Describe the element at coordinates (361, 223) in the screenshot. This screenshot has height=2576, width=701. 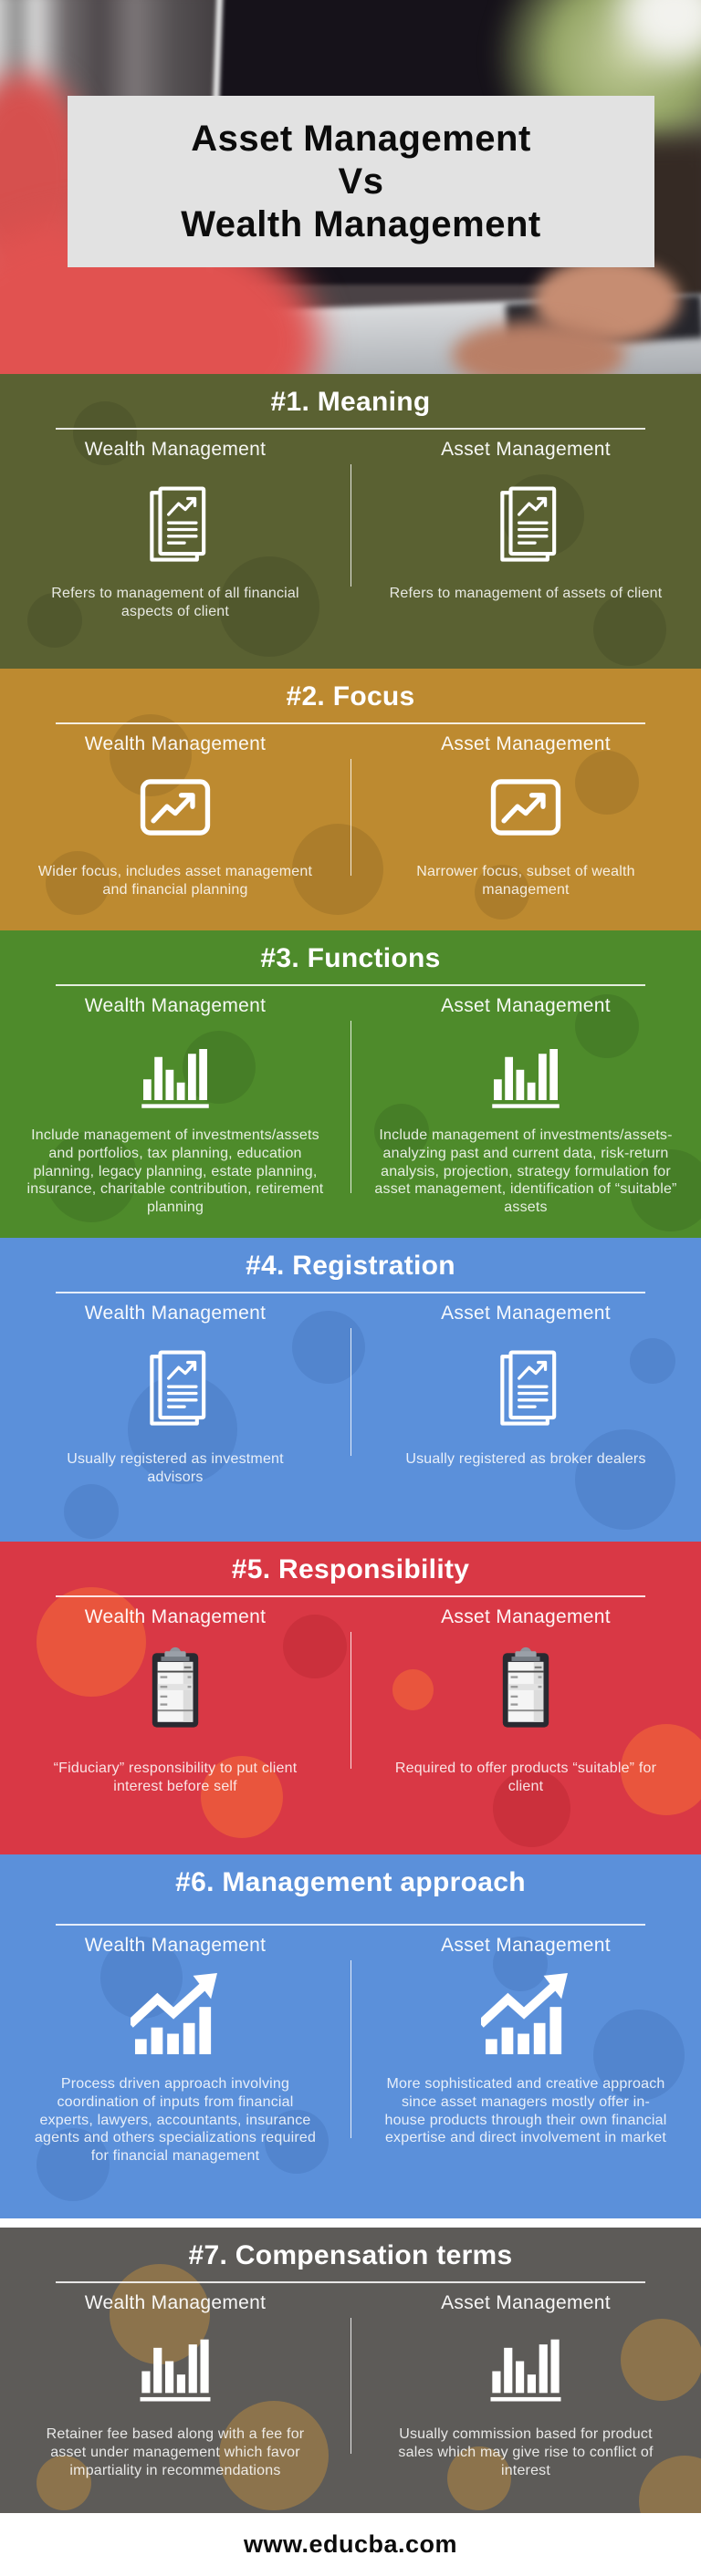
I see `main-title-line-3: Wealth Management` at that location.